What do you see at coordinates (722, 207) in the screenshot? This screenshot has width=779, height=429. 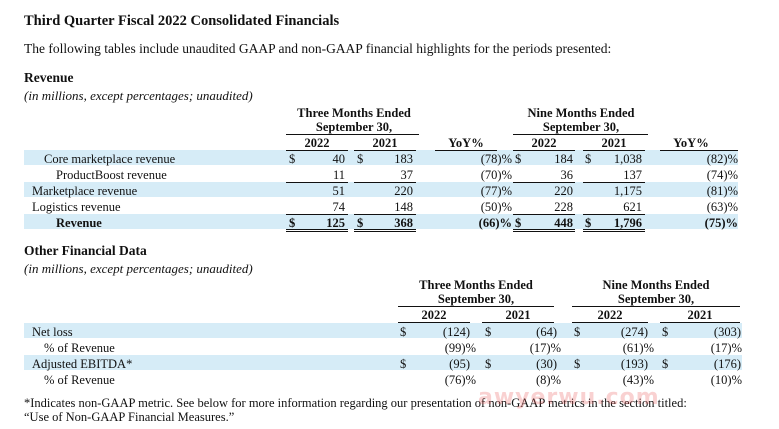 I see `table-cell: (63)%` at bounding box center [722, 207].